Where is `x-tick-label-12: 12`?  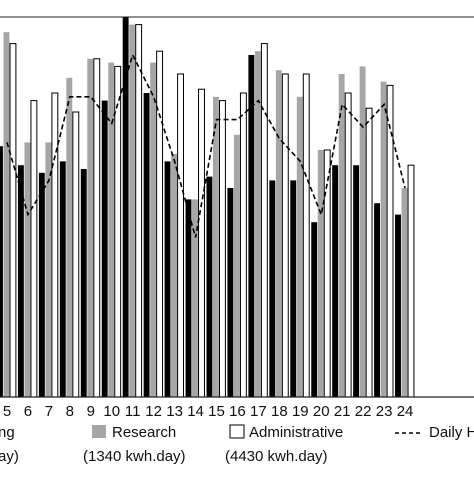
x-tick-label-12: 12 is located at coordinates (153, 411).